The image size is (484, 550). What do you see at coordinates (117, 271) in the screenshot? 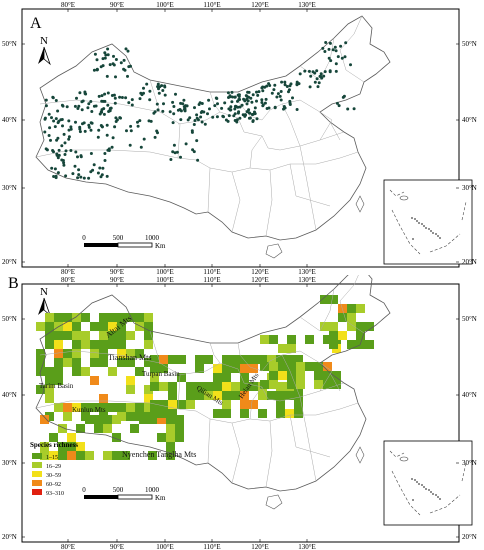
I see `lon-tick-bottom: 90°E` at bounding box center [117, 271].